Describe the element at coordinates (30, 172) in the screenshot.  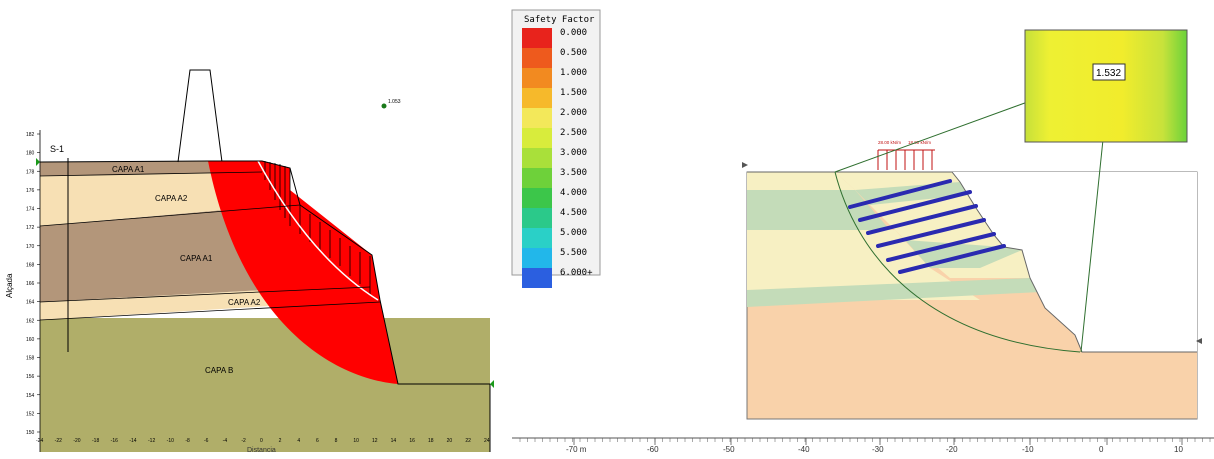
I see `y-tick-label: 178` at that location.